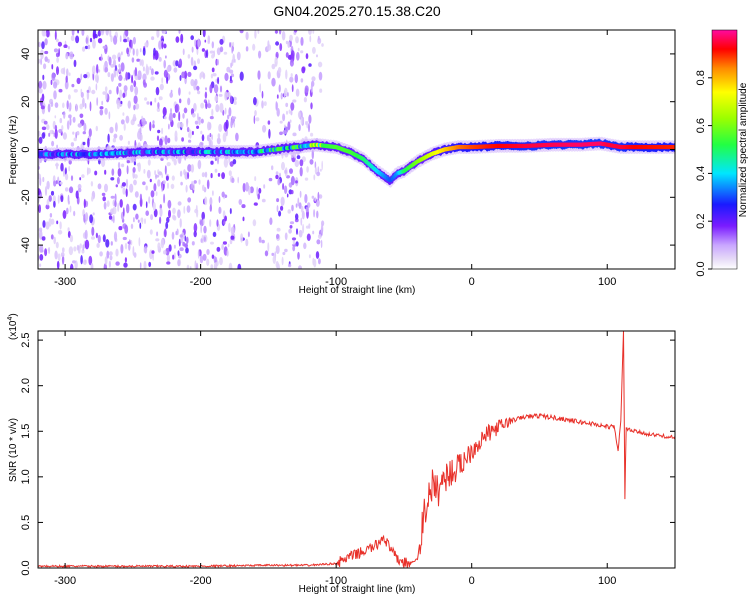 The image size is (750, 600). What do you see at coordinates (10, 319) in the screenshot?
I see `snr-multiplier-exp: 4` at bounding box center [10, 319].